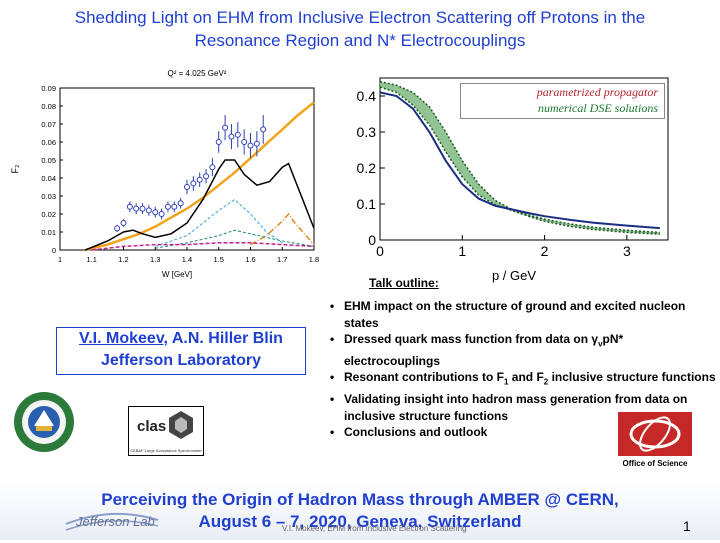 This screenshot has width=720, height=543. I want to click on svg-text: Jefferson Lab, so click(115, 521).